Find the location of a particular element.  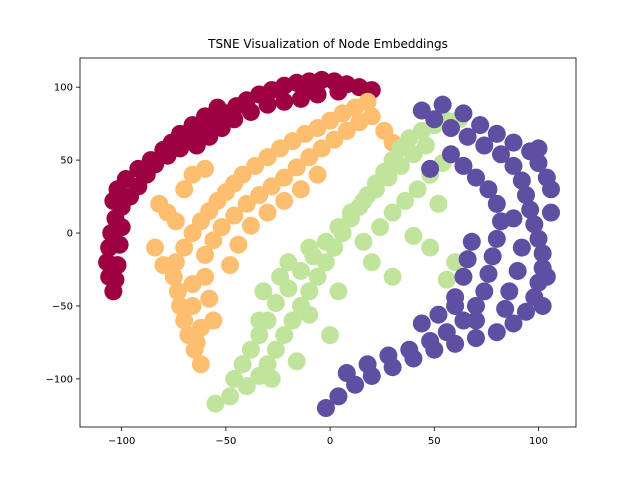

y-tick-label: 50 is located at coordinates (66, 161).